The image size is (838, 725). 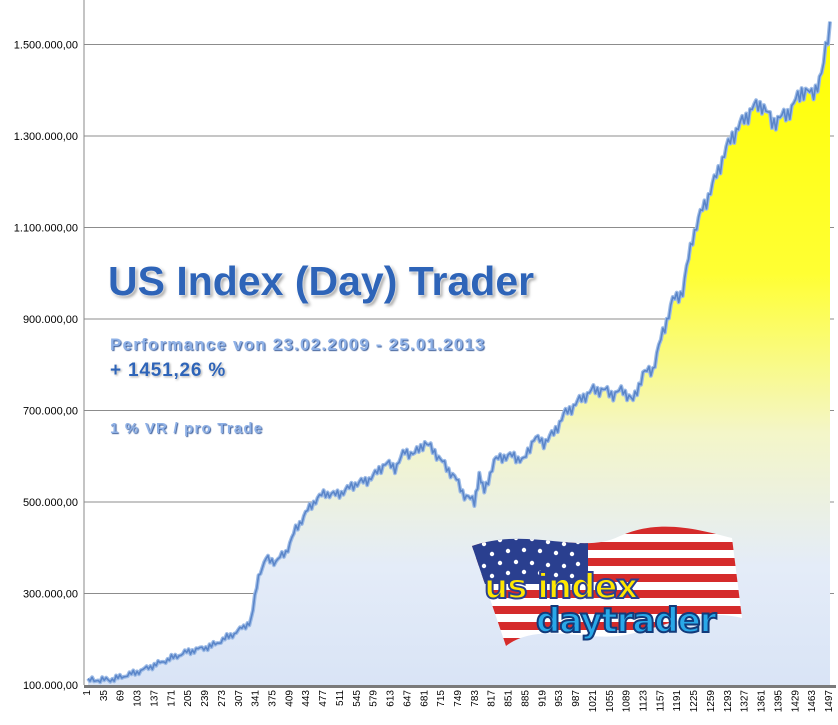 I want to click on x-tick-label: 1395, so click(x=778, y=701).